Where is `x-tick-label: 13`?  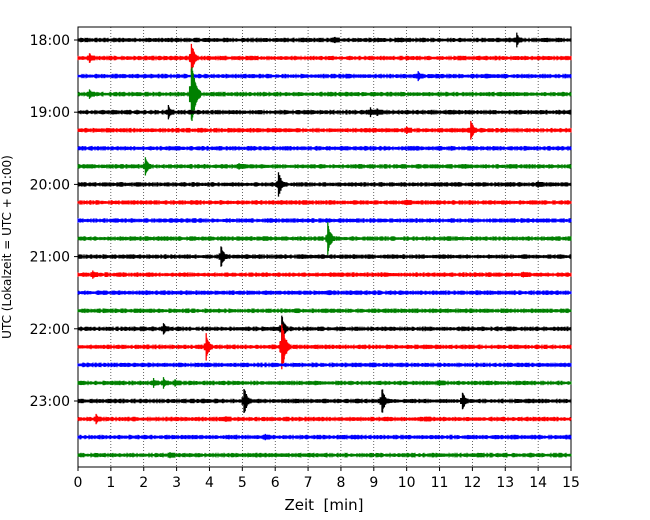
x-tick-label: 13 is located at coordinates (505, 483).